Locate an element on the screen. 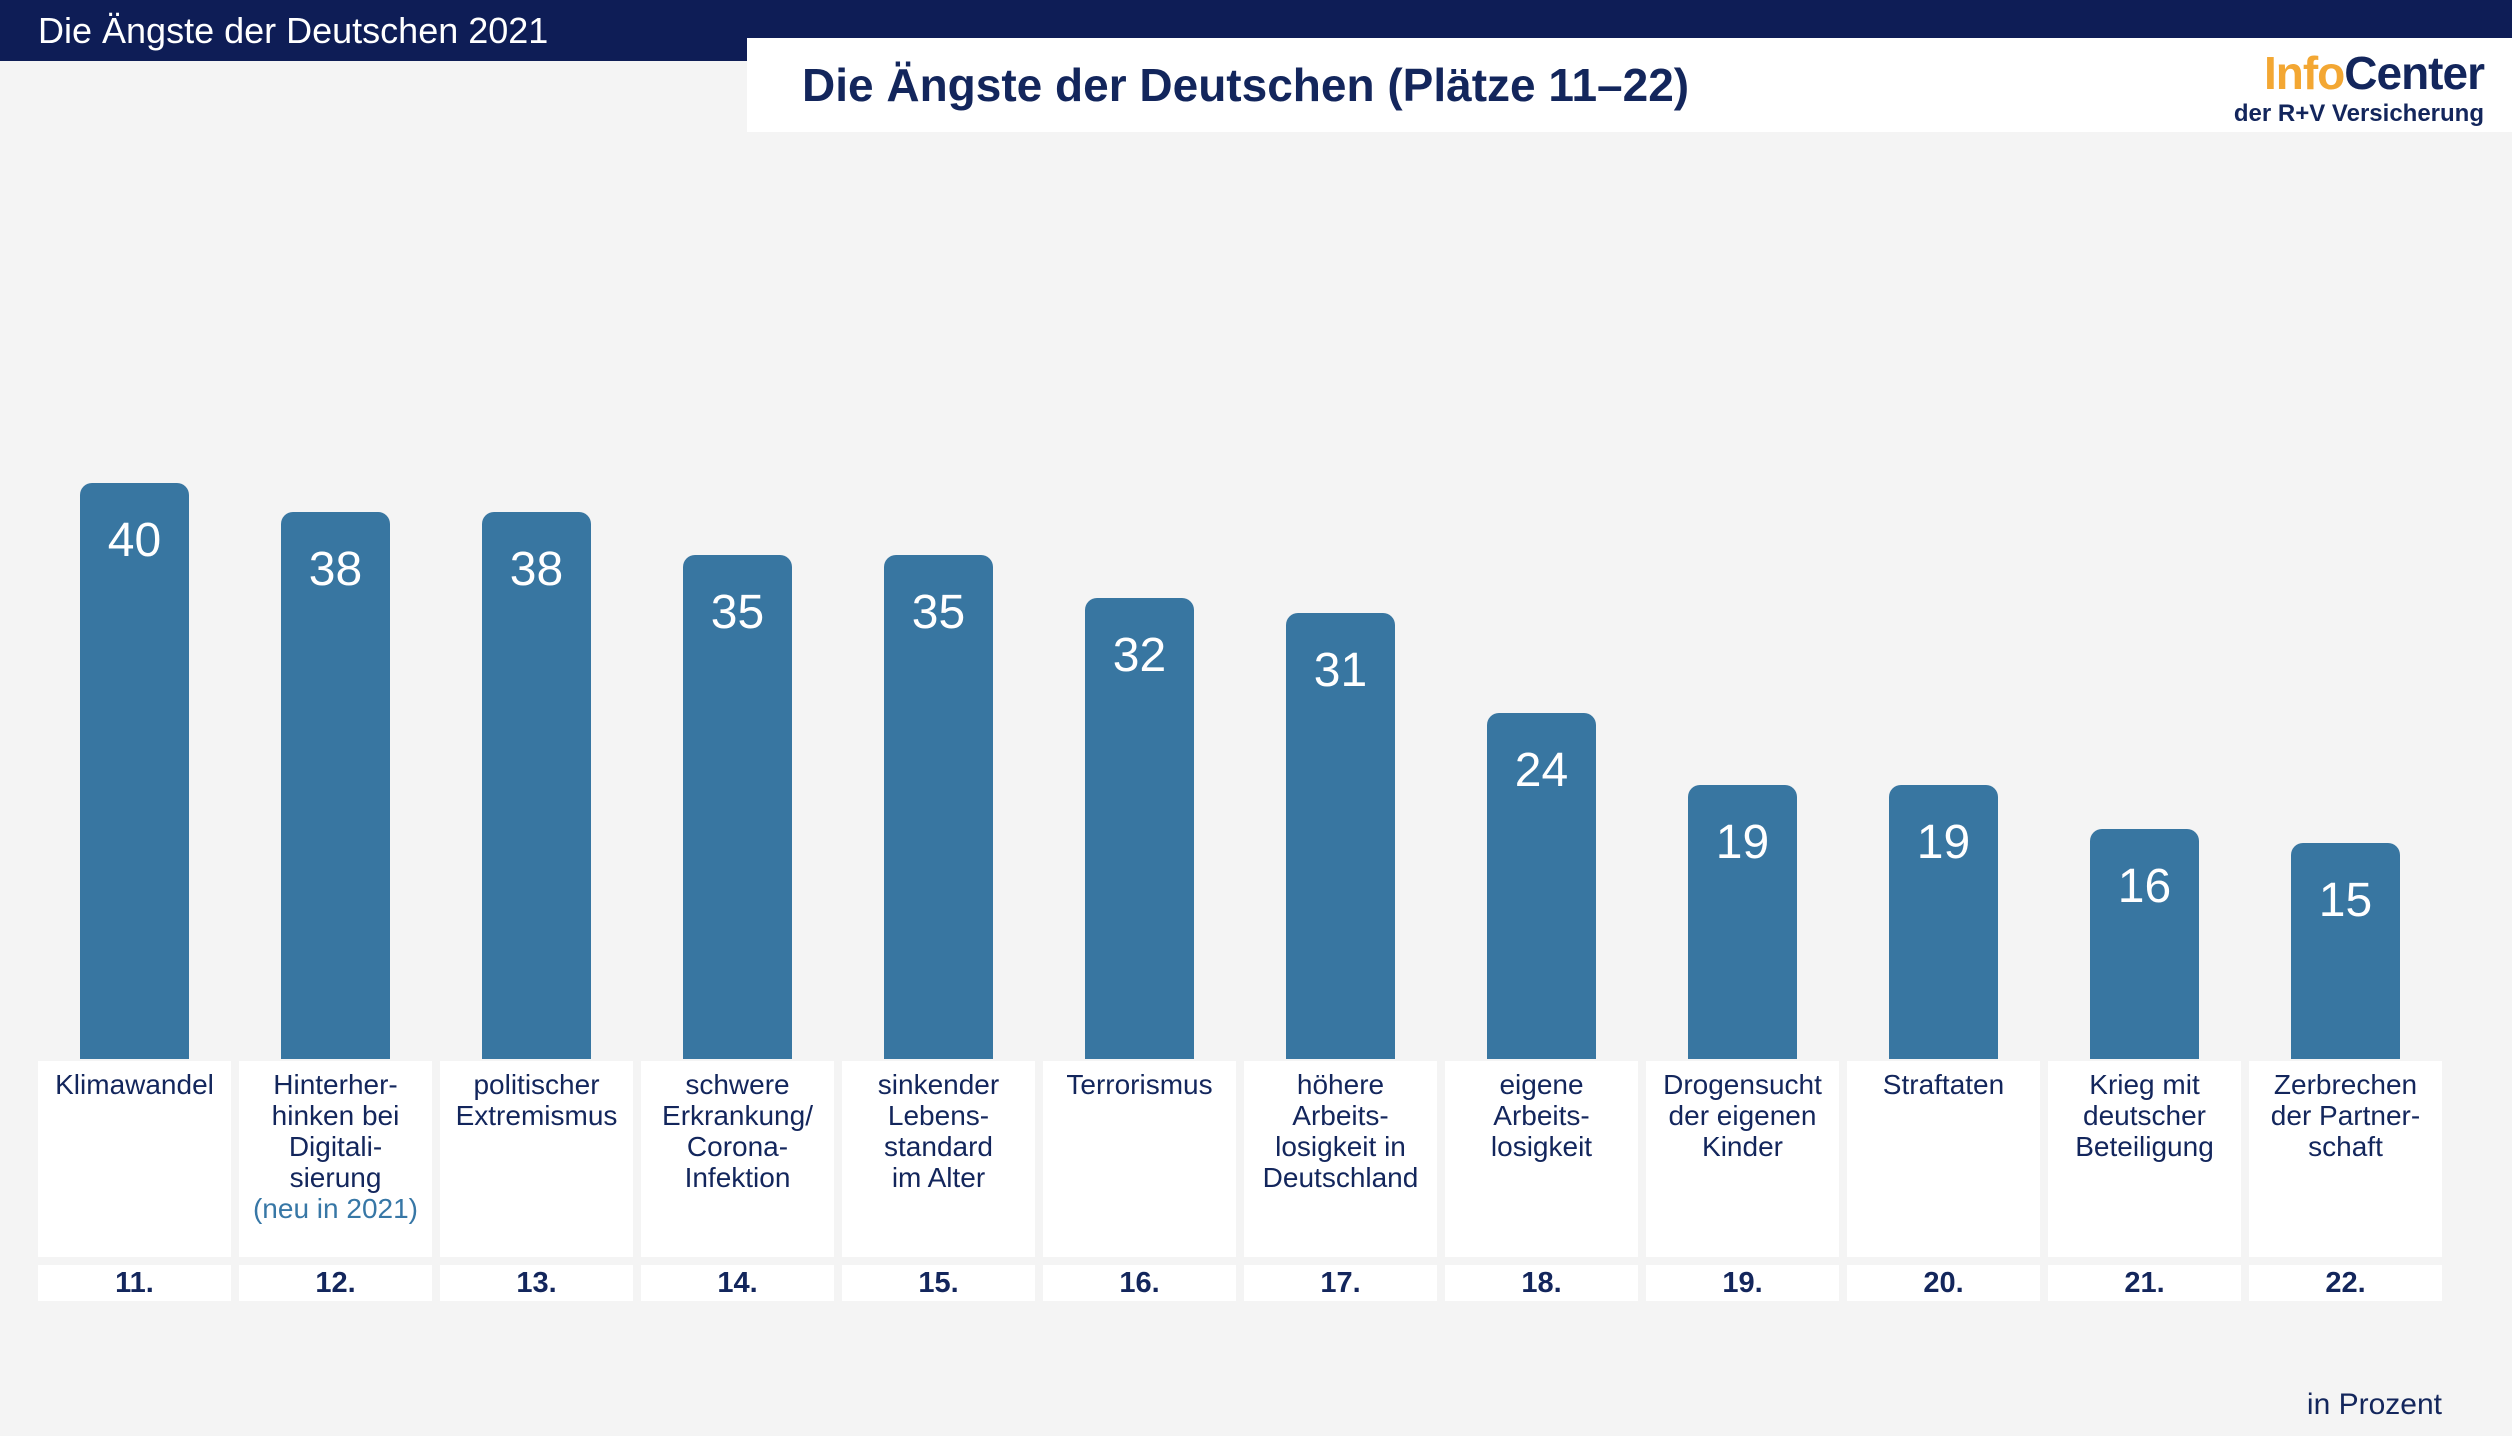 The height and width of the screenshot is (1436, 2512). category-new-in-2021-note: (neu in 2021) is located at coordinates (335, 1208).